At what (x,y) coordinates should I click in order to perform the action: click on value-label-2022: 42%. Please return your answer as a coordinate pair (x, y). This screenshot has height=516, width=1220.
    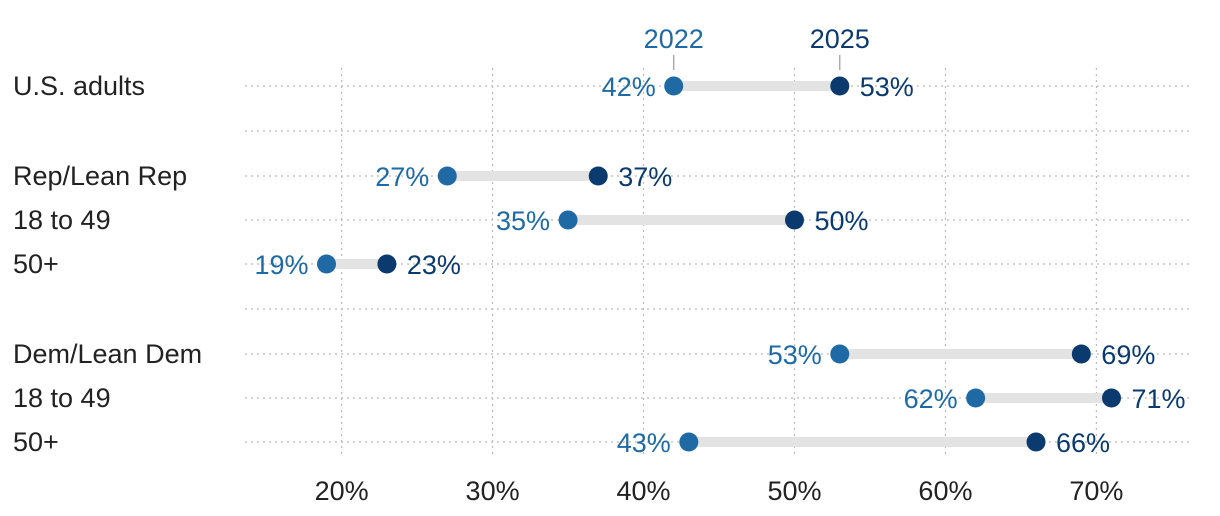
    Looking at the image, I should click on (629, 87).